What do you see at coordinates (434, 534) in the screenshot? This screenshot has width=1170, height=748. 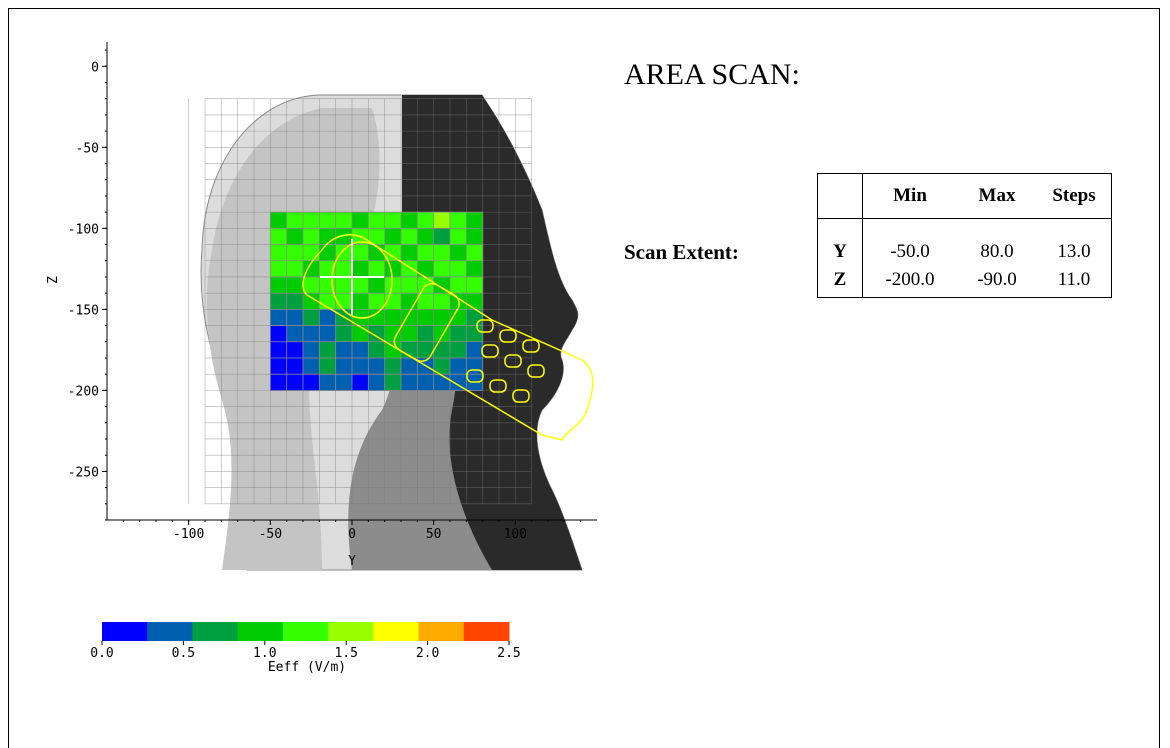 I see `y-tick-label: 50` at bounding box center [434, 534].